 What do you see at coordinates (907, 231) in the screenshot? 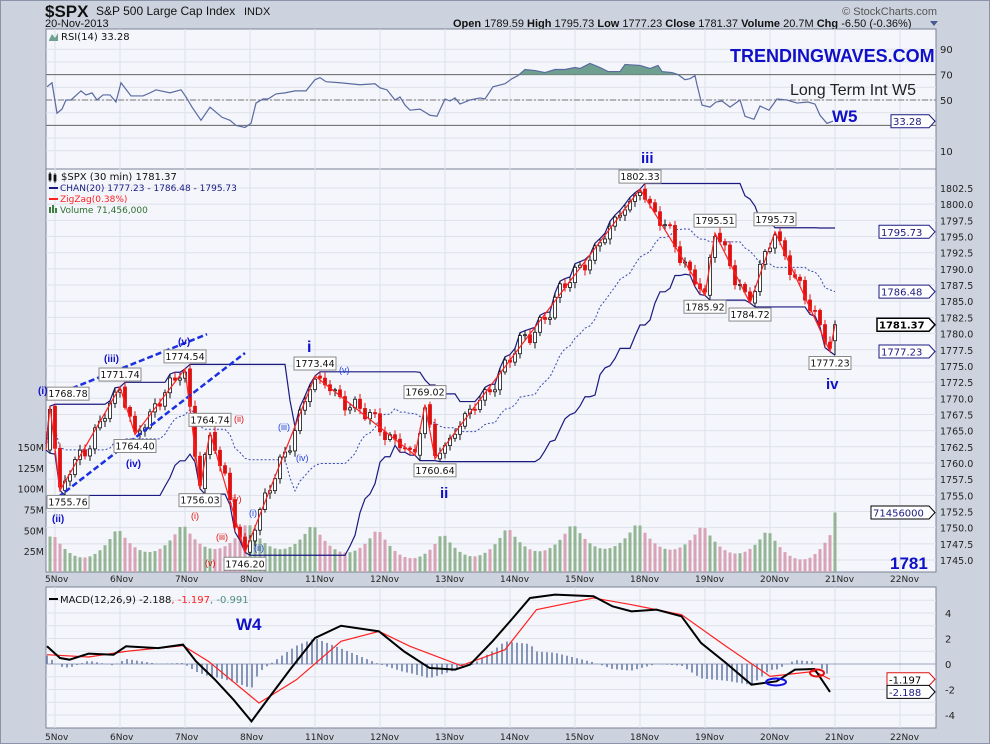
I see `channel-upper-tag-box` at bounding box center [907, 231].